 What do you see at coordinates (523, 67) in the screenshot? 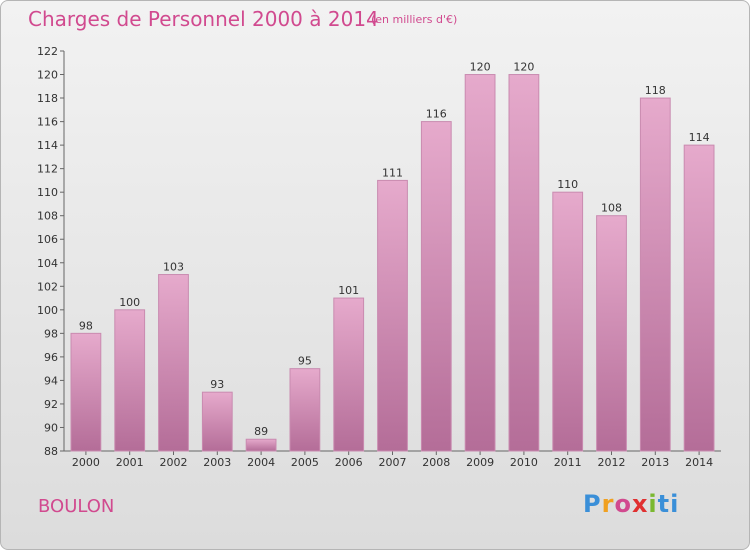
I see `data-label-2010: 120` at bounding box center [523, 67].